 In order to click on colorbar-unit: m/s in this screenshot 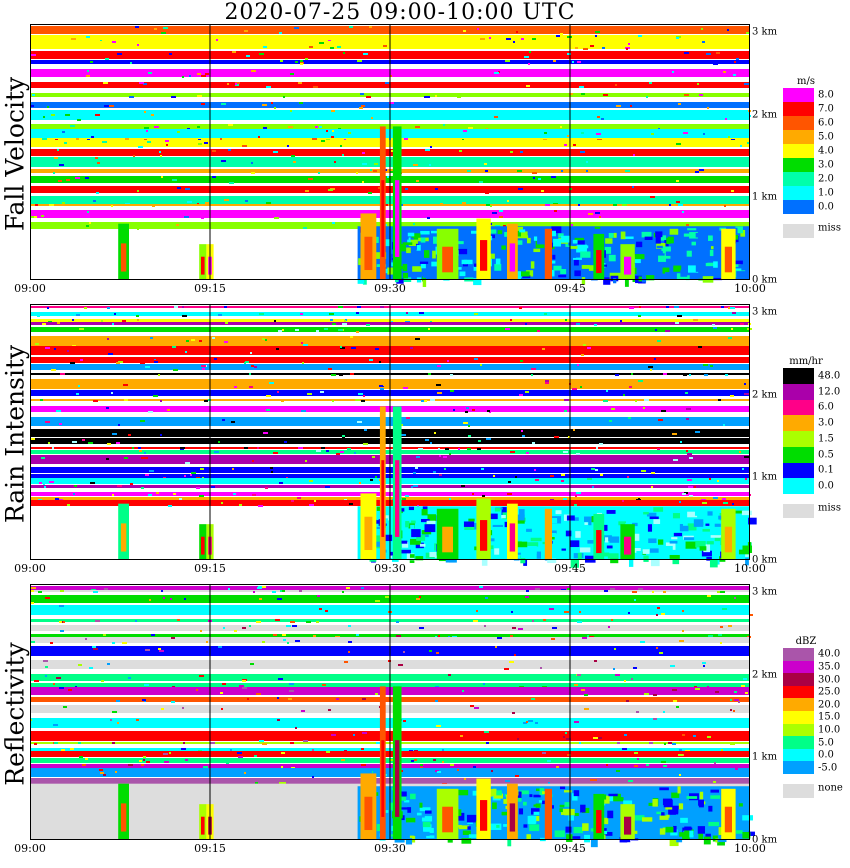, I will do `click(806, 81)`.